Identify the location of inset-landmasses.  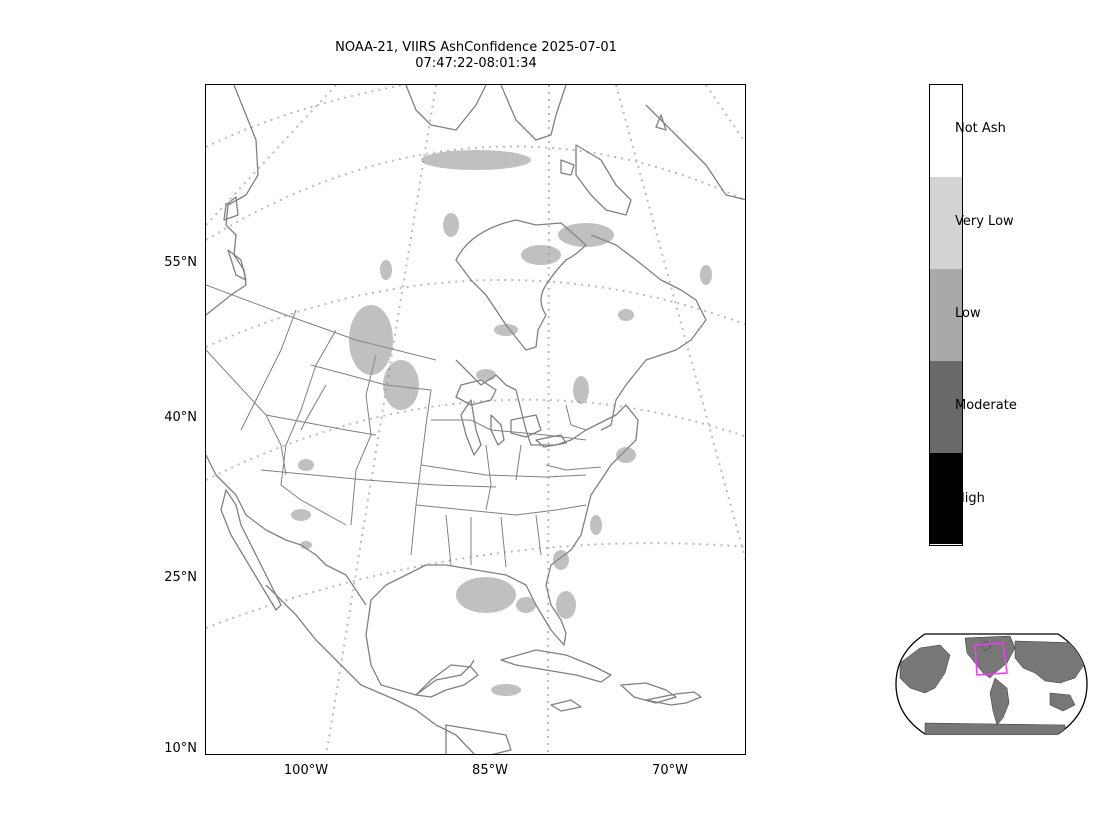
(992, 684).